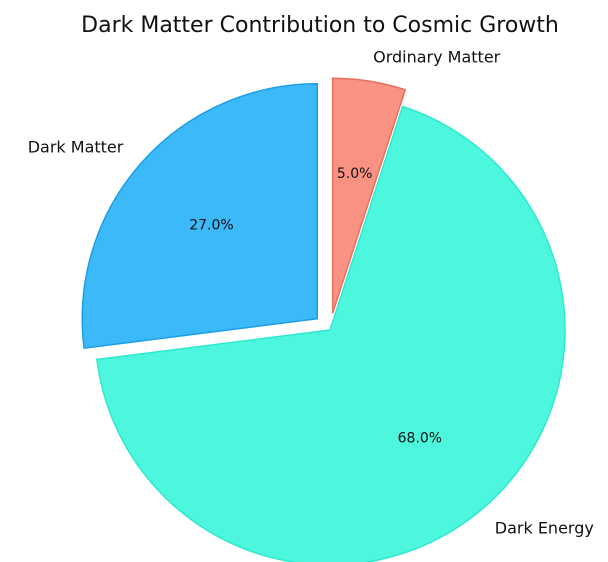 The image size is (608, 562). Describe the element at coordinates (437, 56) in the screenshot. I see `slice-label-ordinary-matter: Ordinary Matter` at that location.